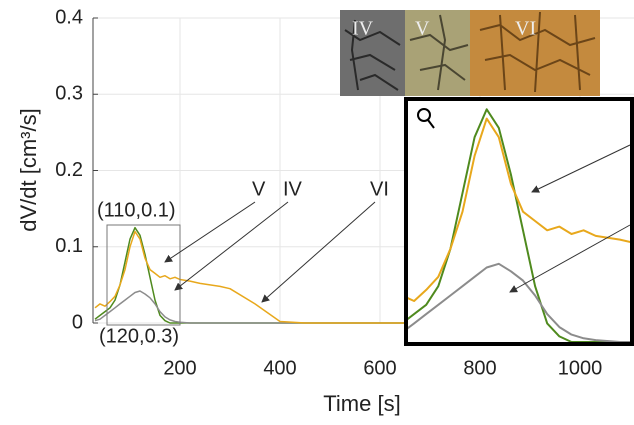 This screenshot has height=425, width=634. I want to click on x-tick-label: 200, so click(179, 368).